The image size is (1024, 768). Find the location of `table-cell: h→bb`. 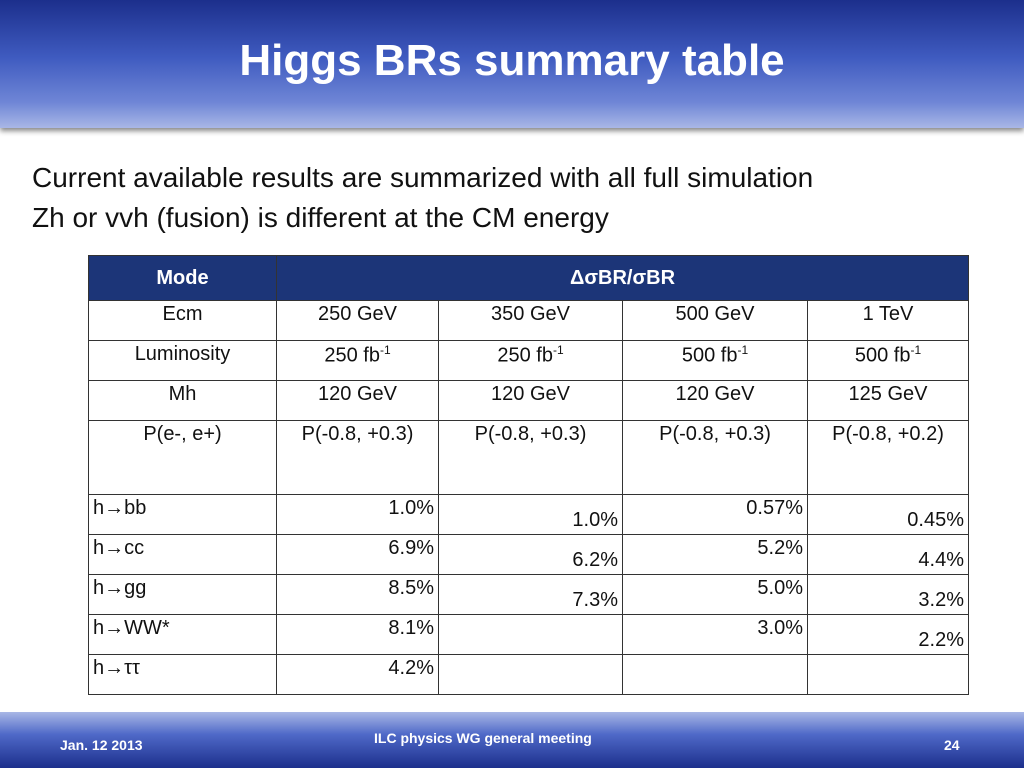

table-cell: h→bb is located at coordinates (182, 514).